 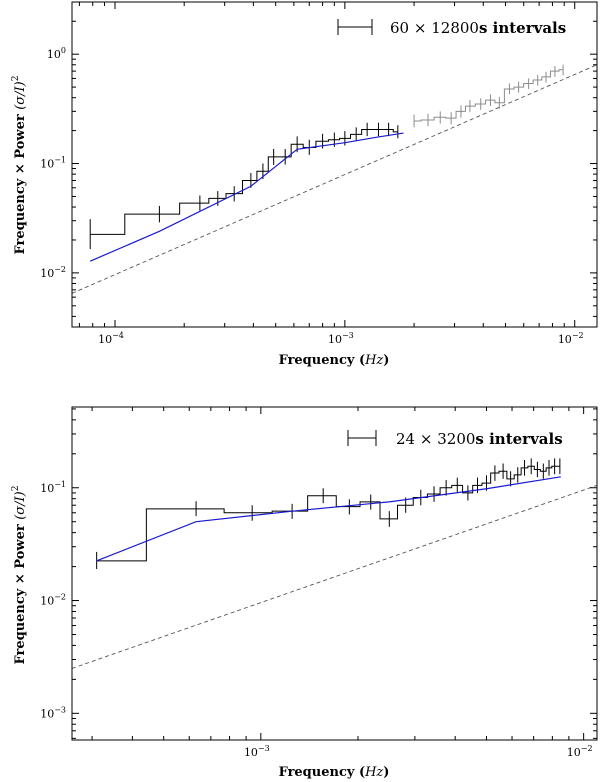 I want to click on top-model-line, so click(x=246, y=197).